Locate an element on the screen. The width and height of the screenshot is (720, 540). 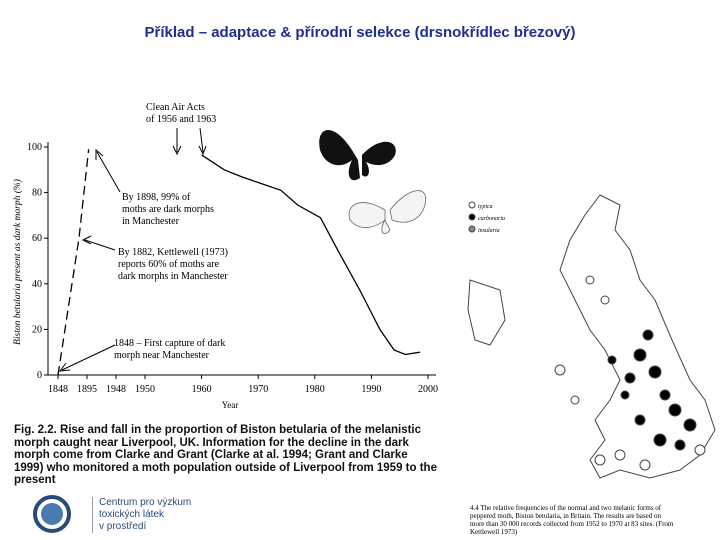
logo-line: Centrum pro výzkum is located at coordinates (145, 502).